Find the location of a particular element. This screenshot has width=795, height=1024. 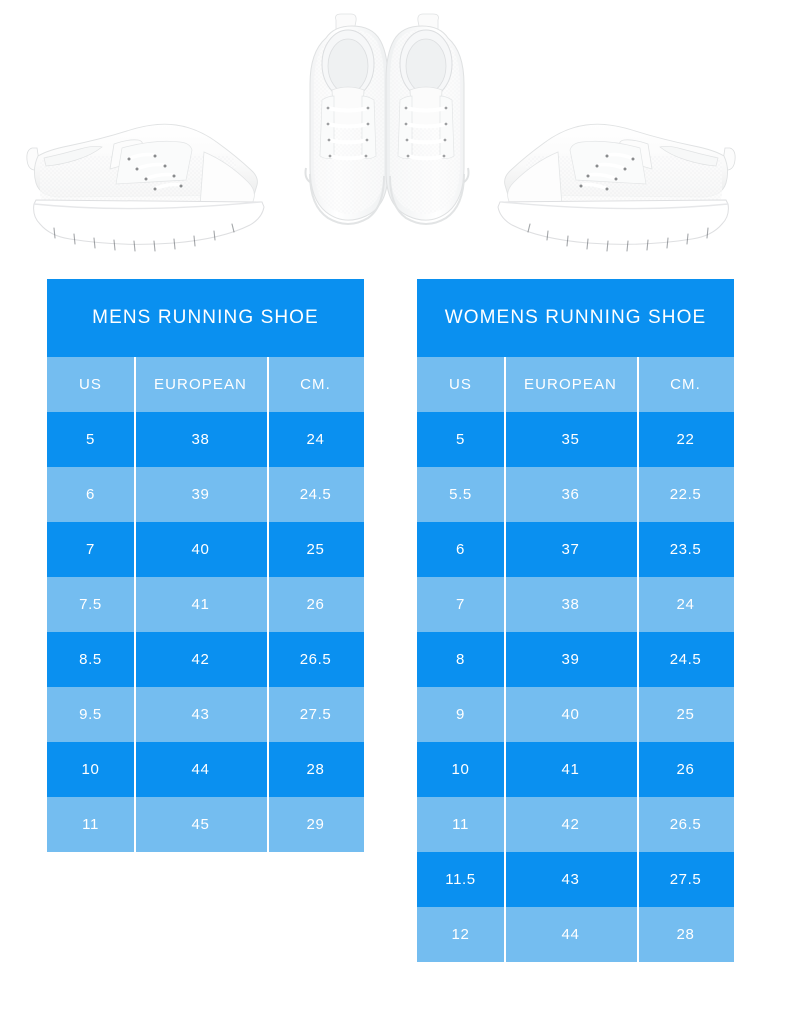

table-row: 9 40 25 is located at coordinates (575, 714).